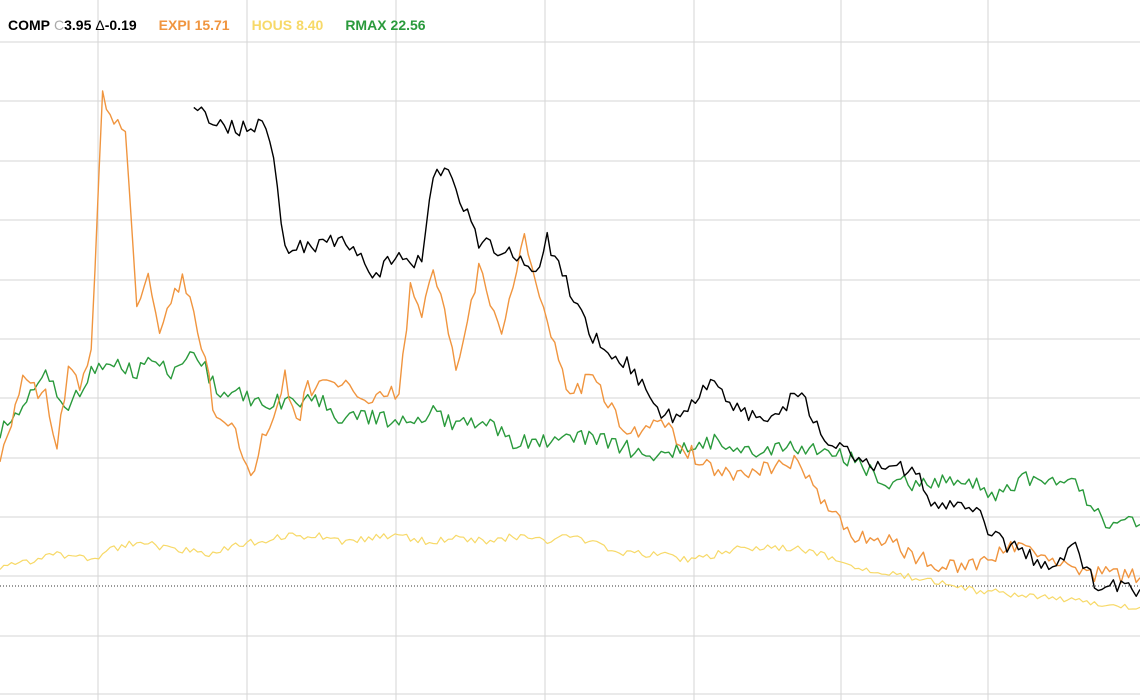  I want to click on legend-comp-close: 3.95, so click(78, 25).